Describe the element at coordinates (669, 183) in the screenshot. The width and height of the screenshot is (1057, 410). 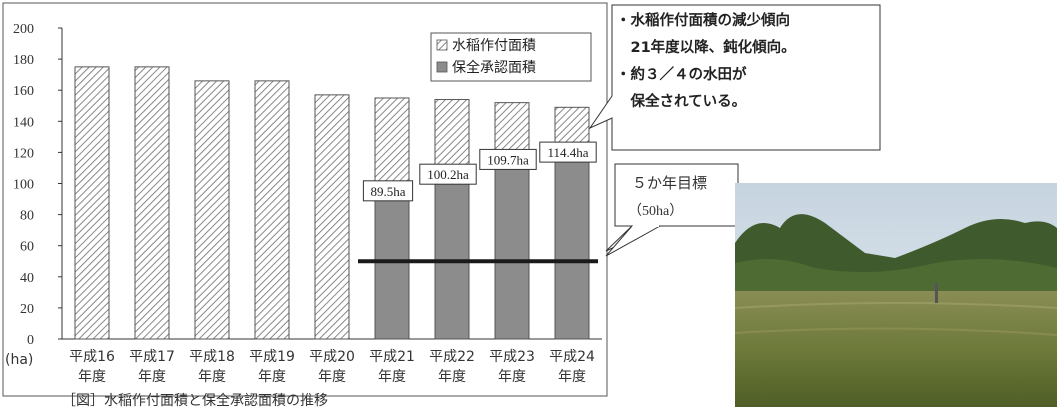
I see `target-label-line1: ５か年目標` at that location.